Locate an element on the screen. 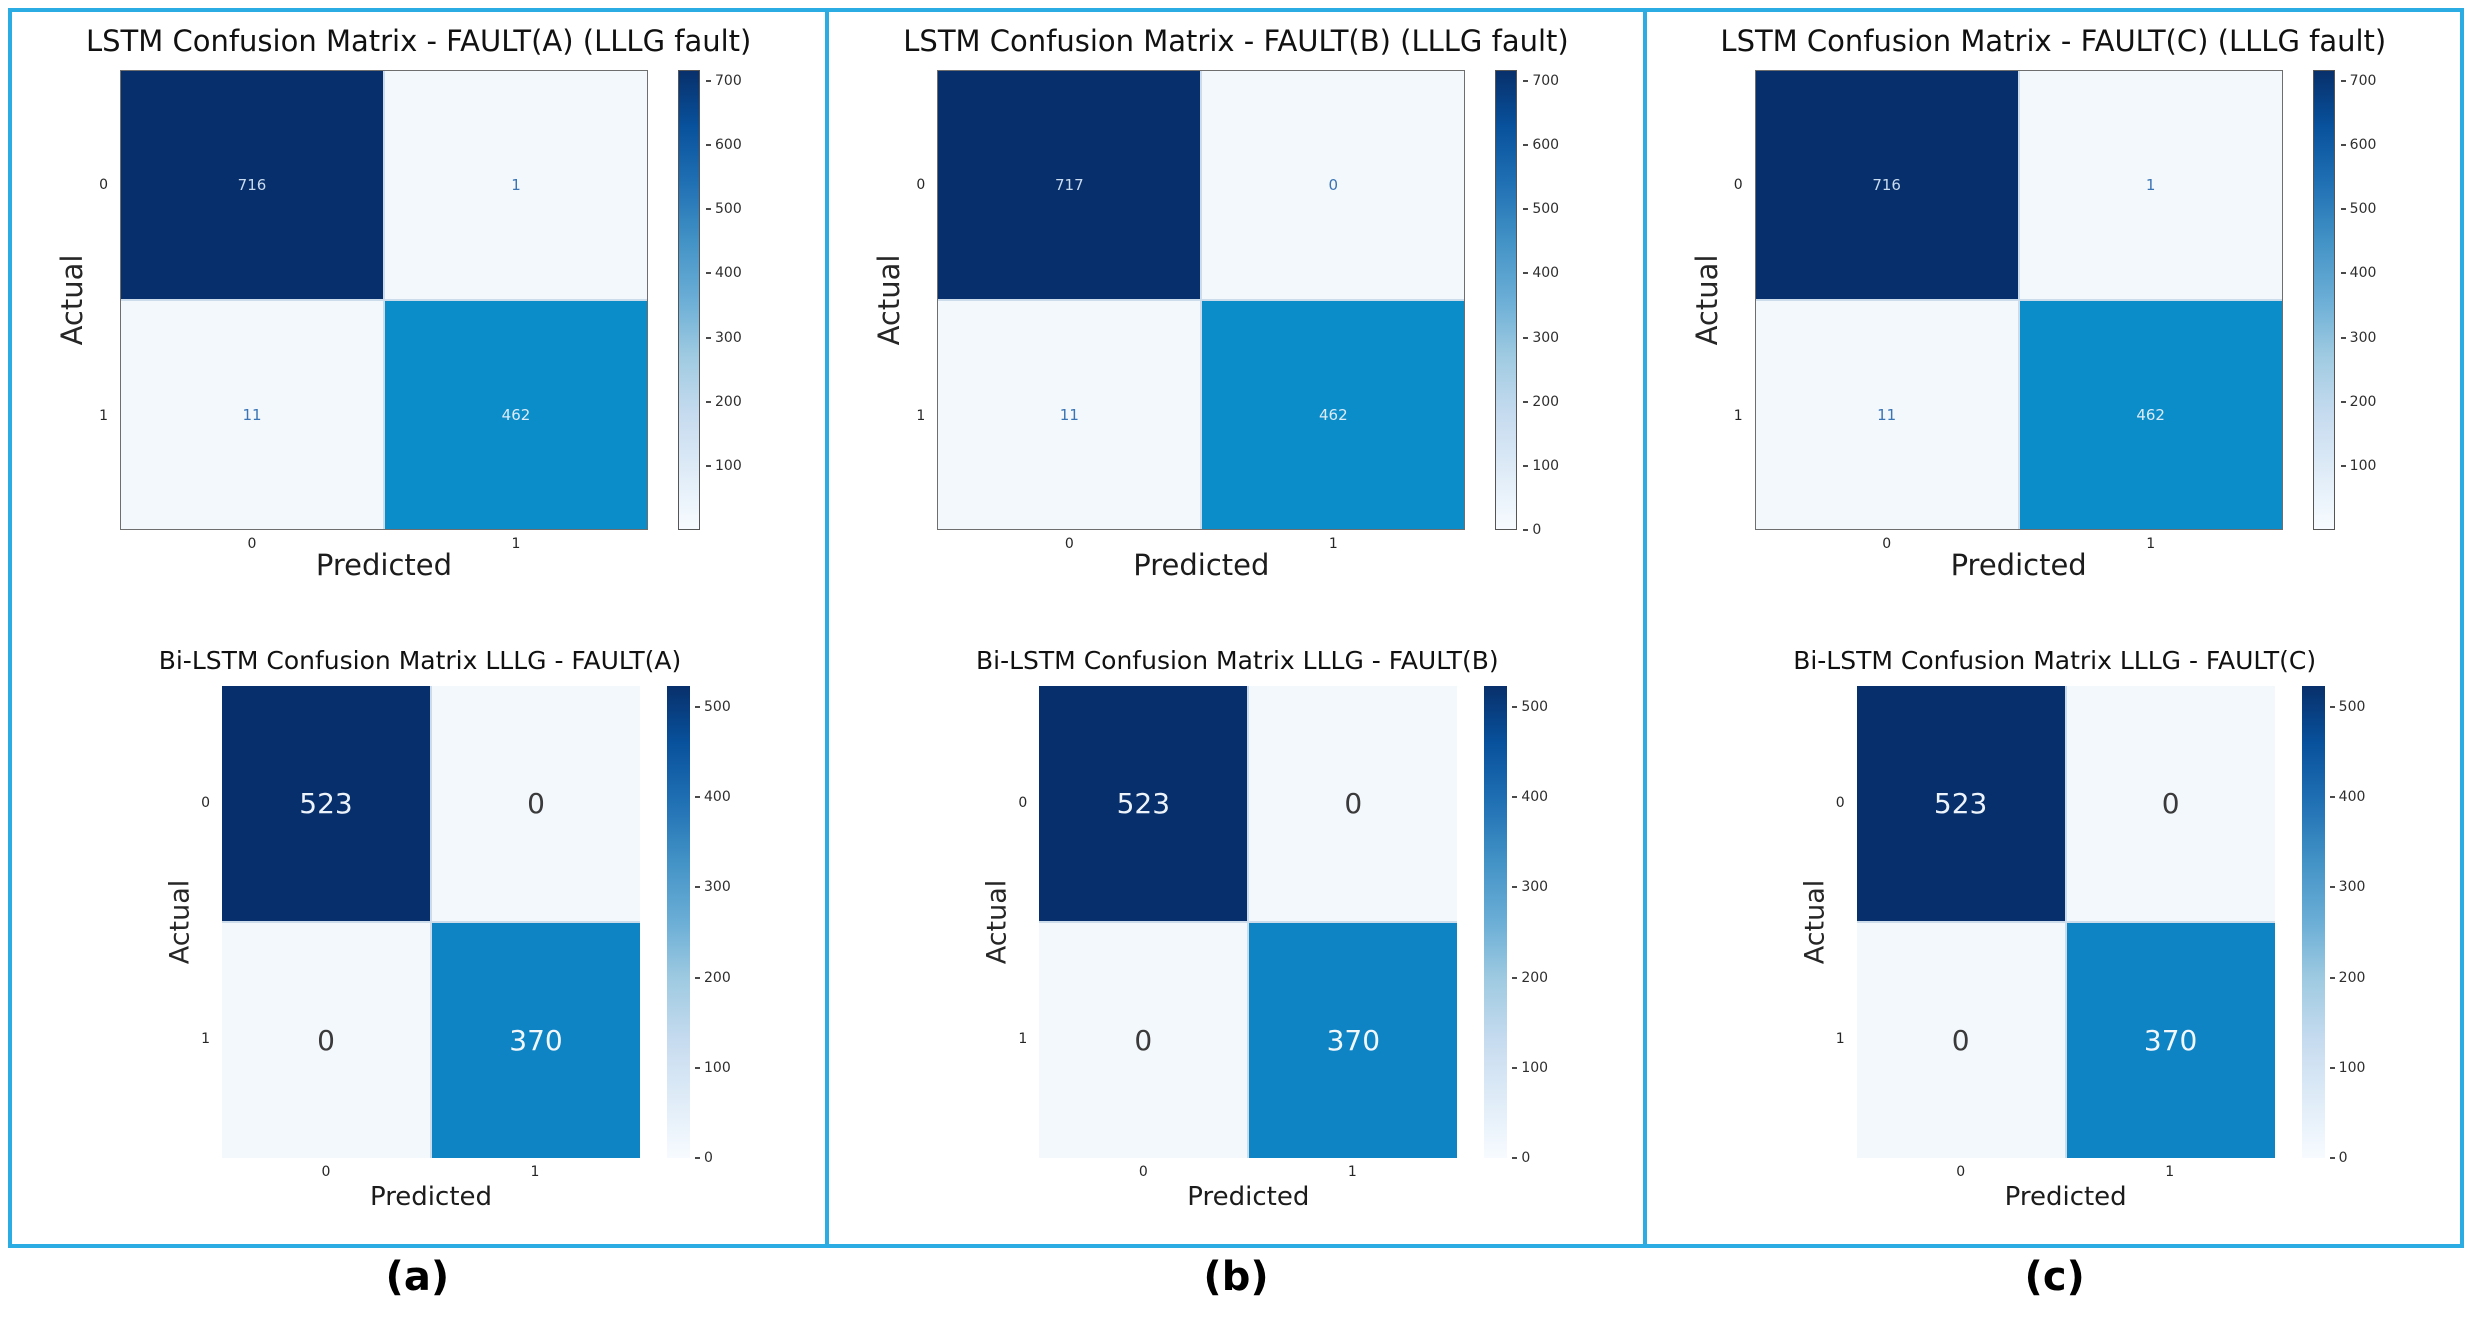 The image size is (2480, 1326). colorbar: 700 600 500 400 300 200 100 0 is located at coordinates (1550, 304).